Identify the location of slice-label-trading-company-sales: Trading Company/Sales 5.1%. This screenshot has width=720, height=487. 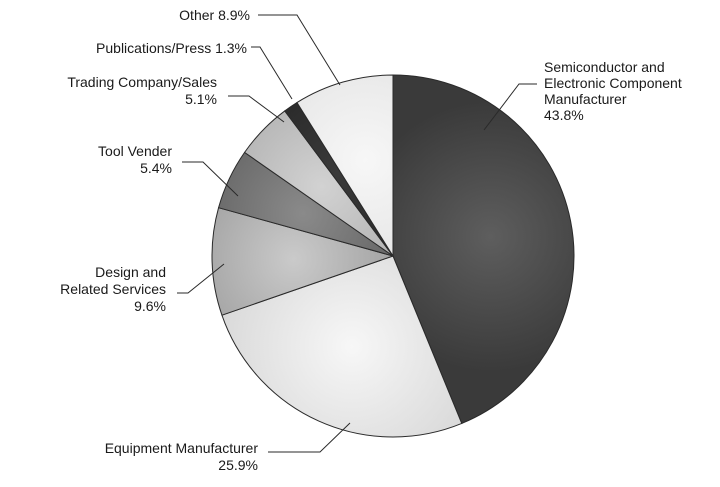
(142, 90).